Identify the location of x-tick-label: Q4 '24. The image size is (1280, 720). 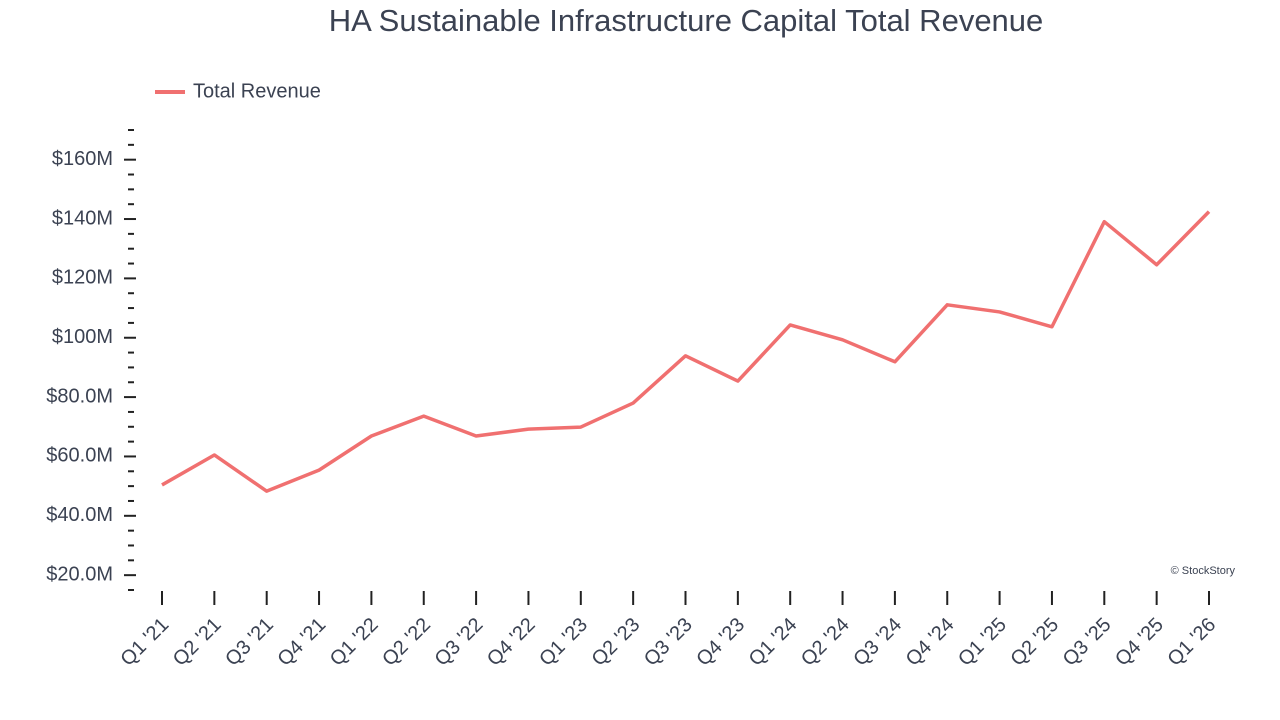
(930, 642).